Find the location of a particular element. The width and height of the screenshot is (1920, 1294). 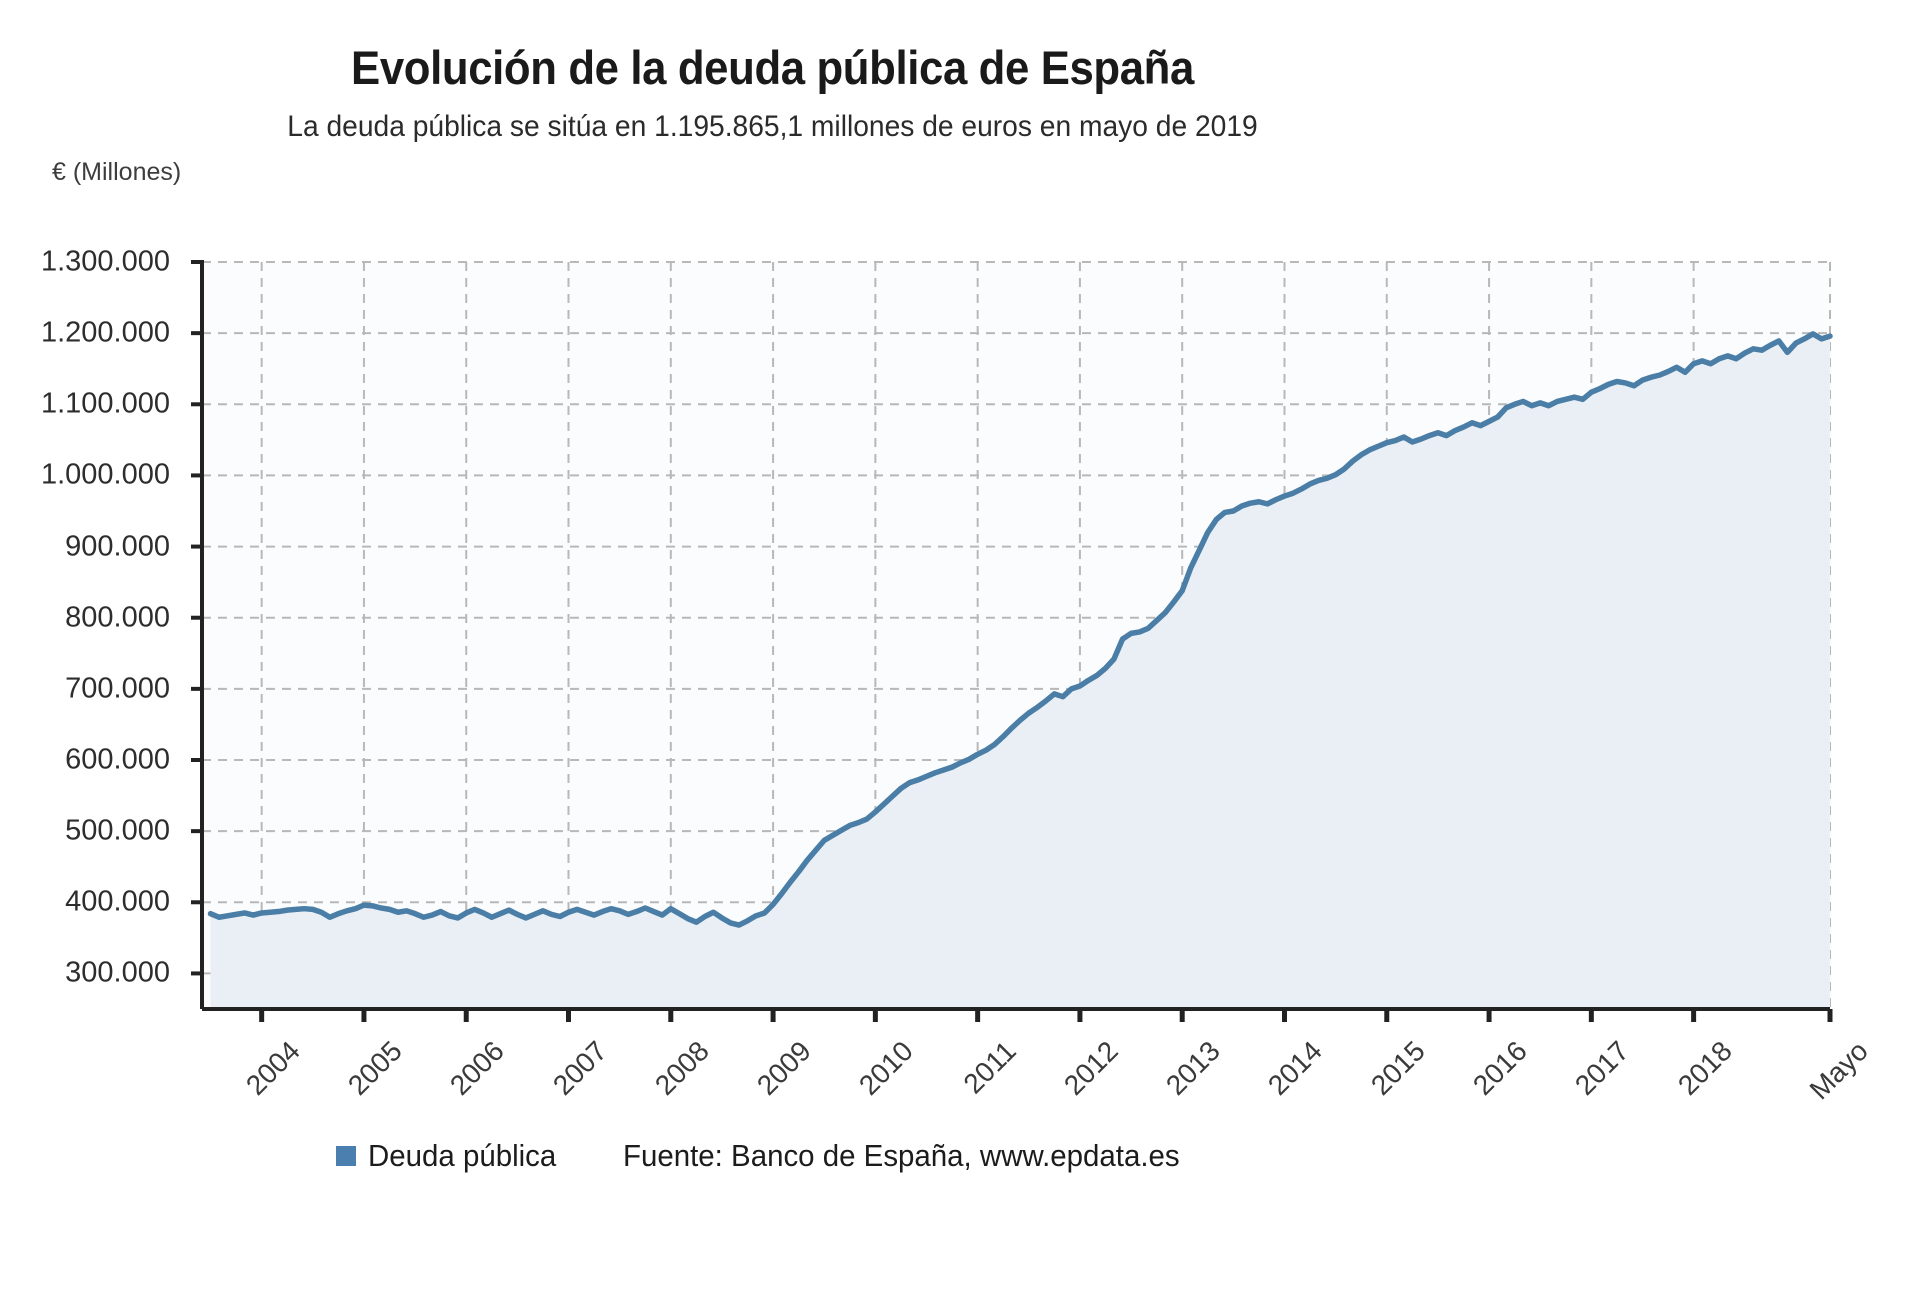

y-axis-tick-label: 1.200.000 is located at coordinates (105, 332).